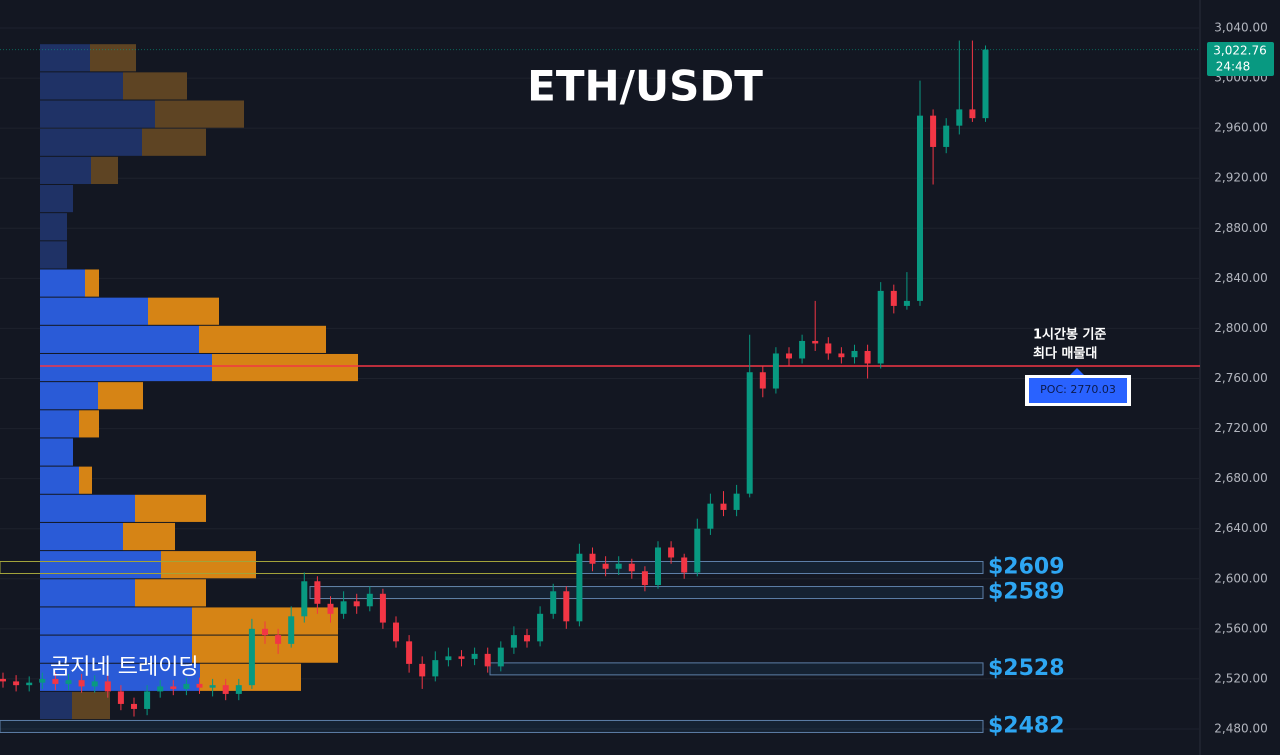 The height and width of the screenshot is (755, 1280). I want to click on y-tick-label: 2,760.00, so click(1240, 378).